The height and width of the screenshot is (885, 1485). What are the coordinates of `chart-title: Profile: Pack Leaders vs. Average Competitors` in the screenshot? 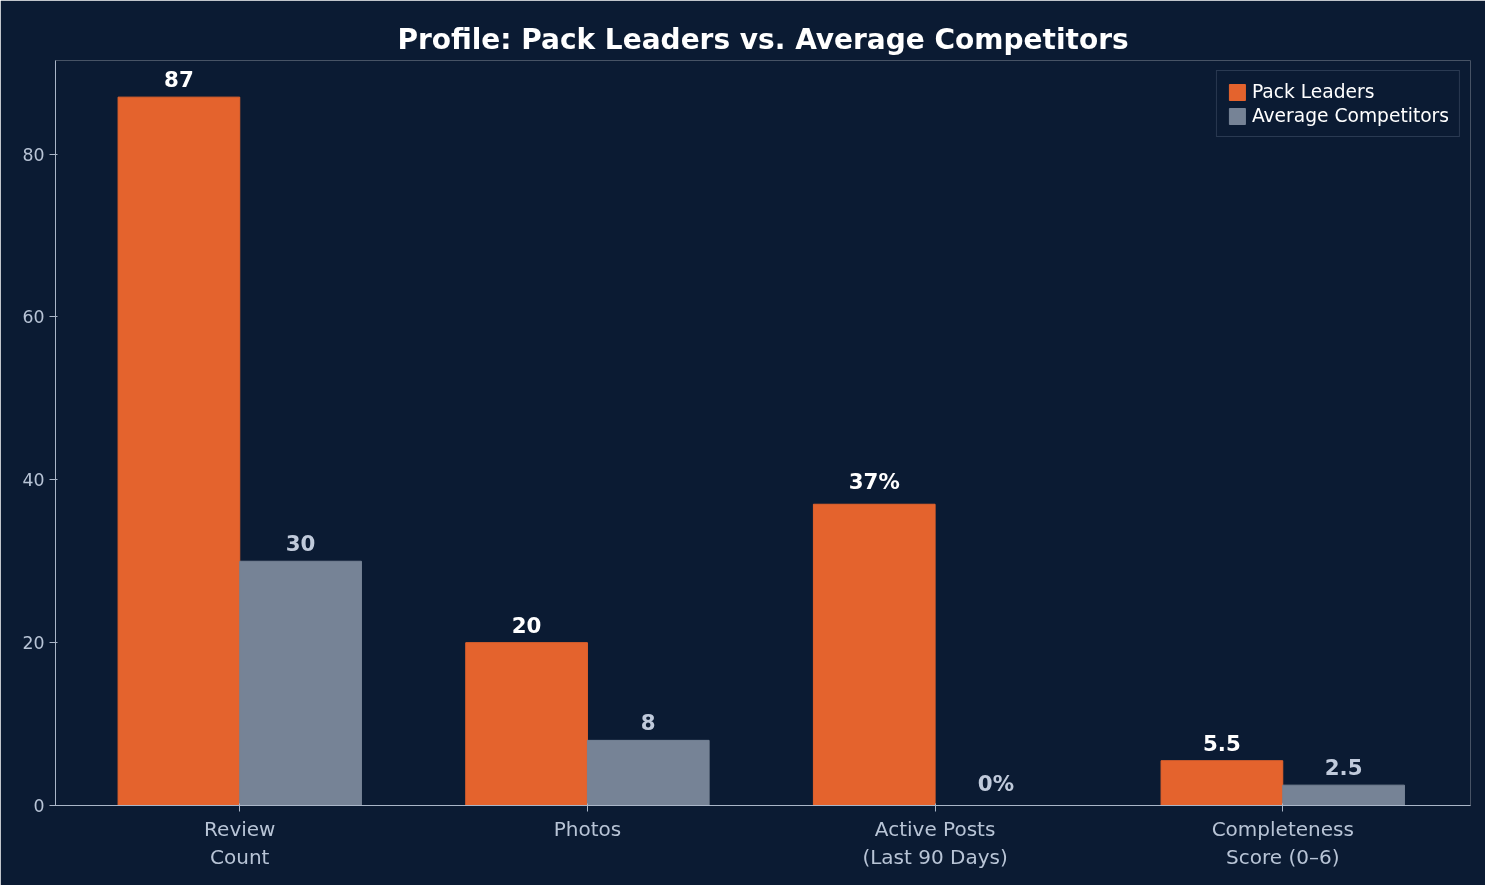 It's located at (763, 39).